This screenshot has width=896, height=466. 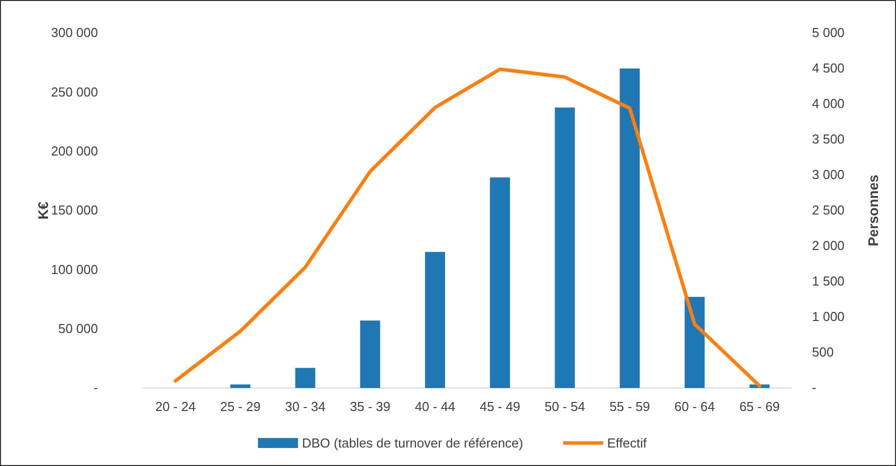 I want to click on x-tick-label: 45 - 49, so click(x=500, y=406).